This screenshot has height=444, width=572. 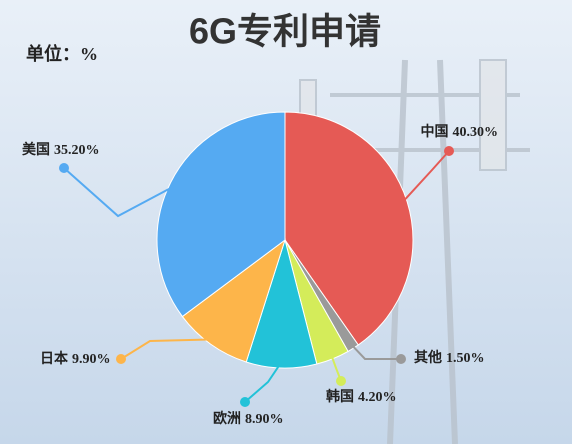 What do you see at coordinates (264, 419) in the screenshot?
I see `value-label: 8.90%` at bounding box center [264, 419].